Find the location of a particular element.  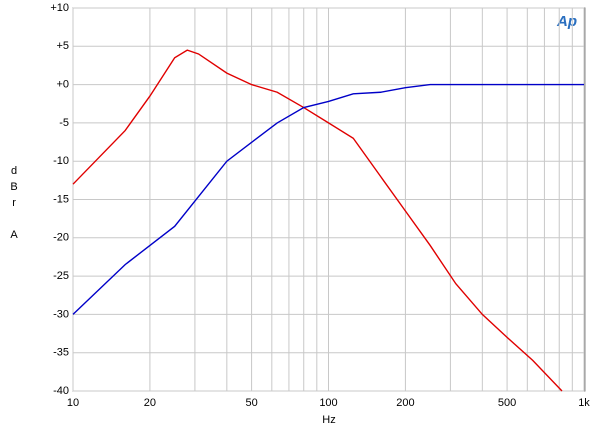

x-tick-label: 500 is located at coordinates (507, 403).